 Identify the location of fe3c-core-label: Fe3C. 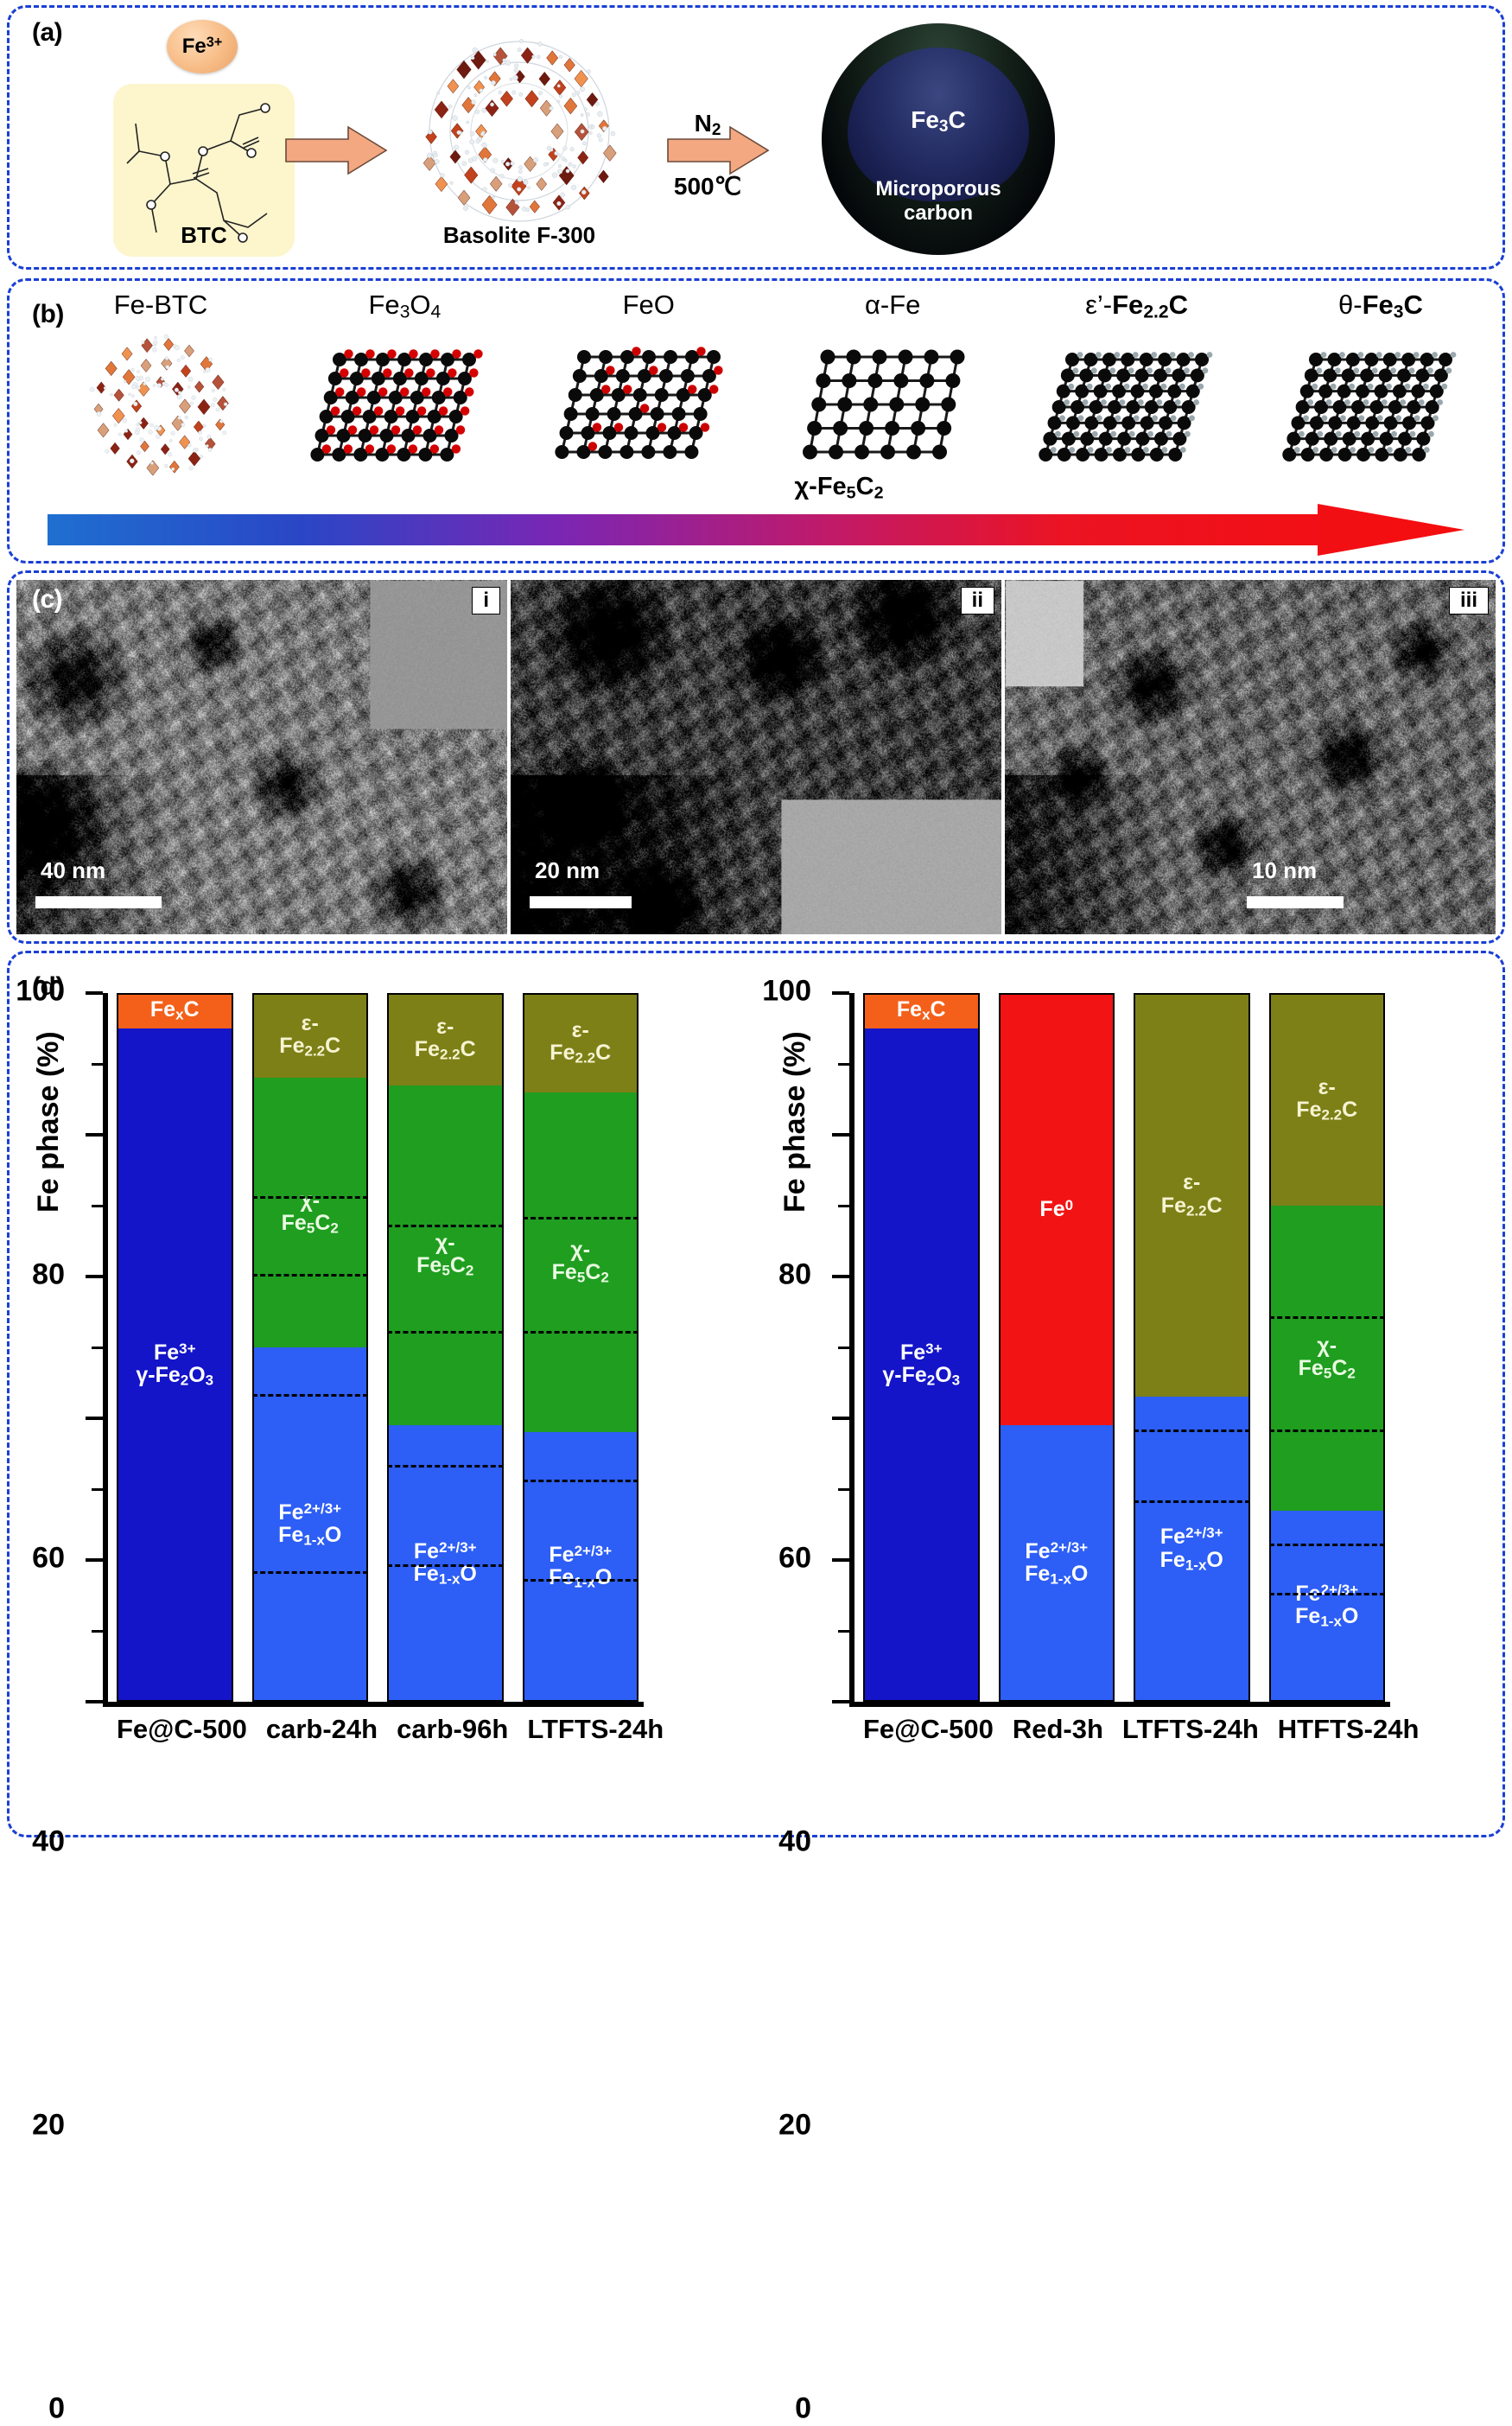
(939, 121).